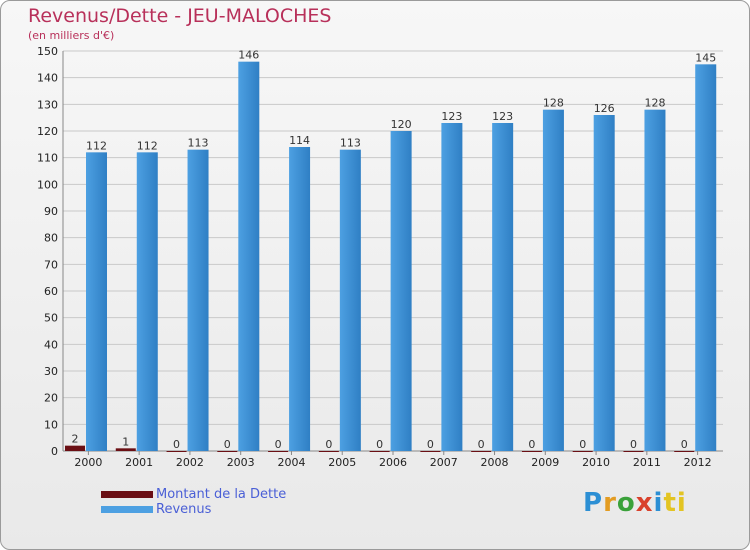 This screenshot has width=750, height=550. What do you see at coordinates (51, 264) in the screenshot?
I see `y-tick-label: 70` at bounding box center [51, 264].